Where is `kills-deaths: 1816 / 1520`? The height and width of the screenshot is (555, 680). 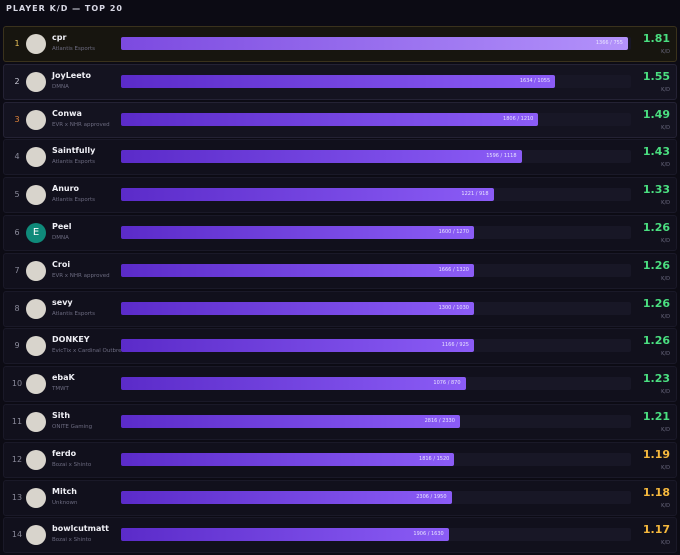 kills-deaths: 1816 / 1520 is located at coordinates (434, 458).